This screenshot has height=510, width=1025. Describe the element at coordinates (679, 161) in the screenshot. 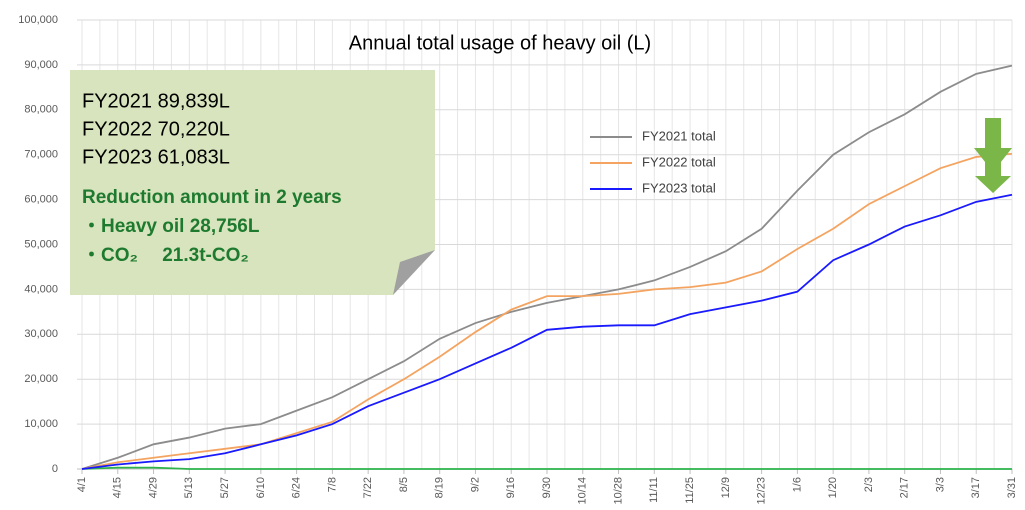

I see `legend-label: FY2022 total` at that location.